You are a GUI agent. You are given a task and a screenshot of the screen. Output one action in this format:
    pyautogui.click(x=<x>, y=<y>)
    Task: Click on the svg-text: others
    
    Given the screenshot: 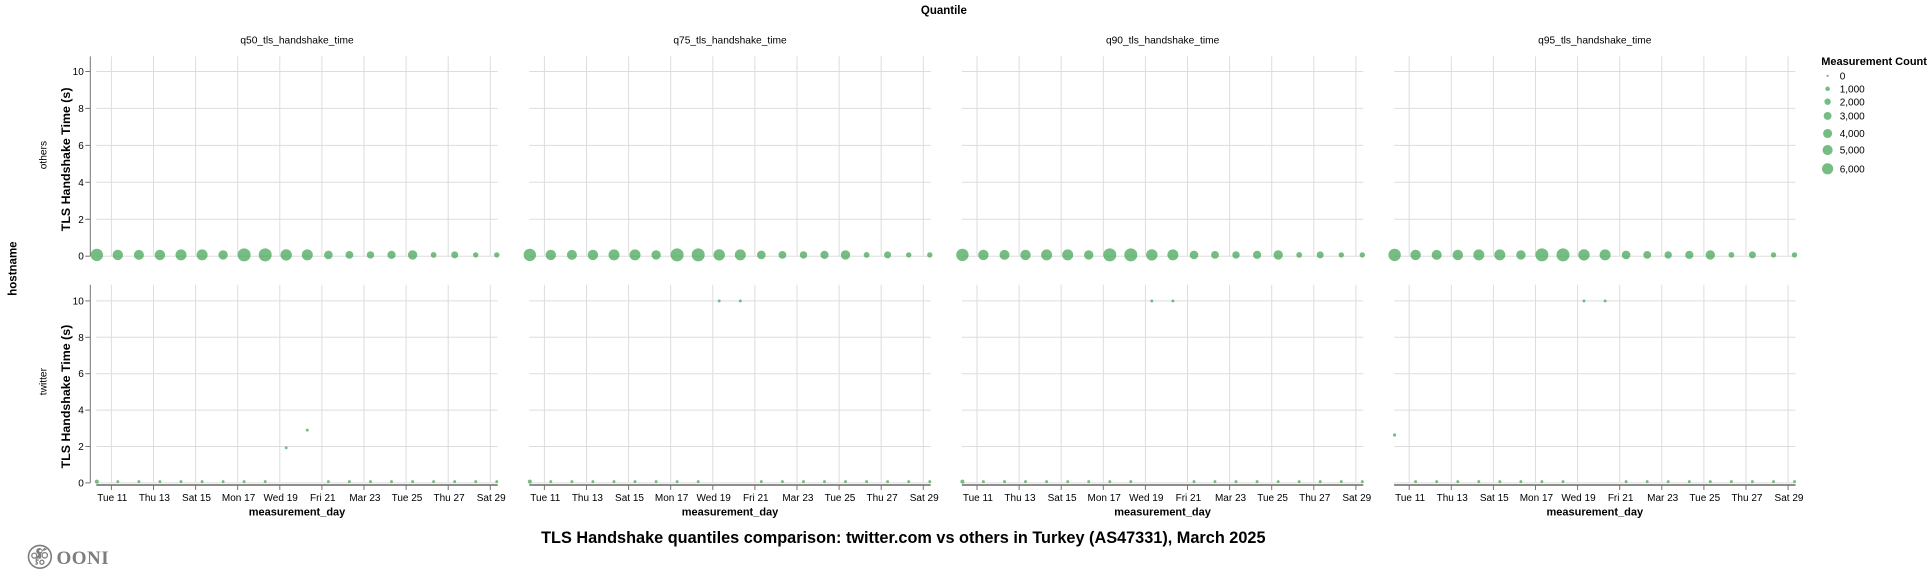 What is the action you would take?
    pyautogui.click(x=44, y=155)
    